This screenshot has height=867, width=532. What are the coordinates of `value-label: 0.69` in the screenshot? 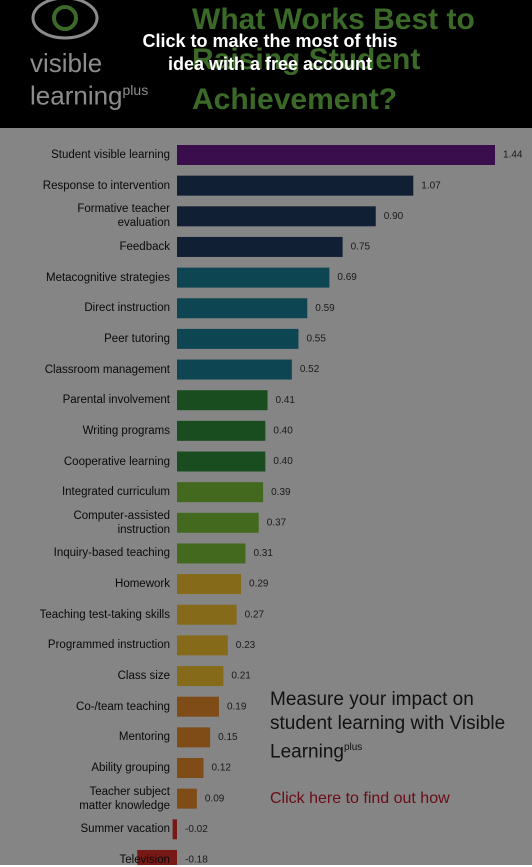 It's located at (347, 277).